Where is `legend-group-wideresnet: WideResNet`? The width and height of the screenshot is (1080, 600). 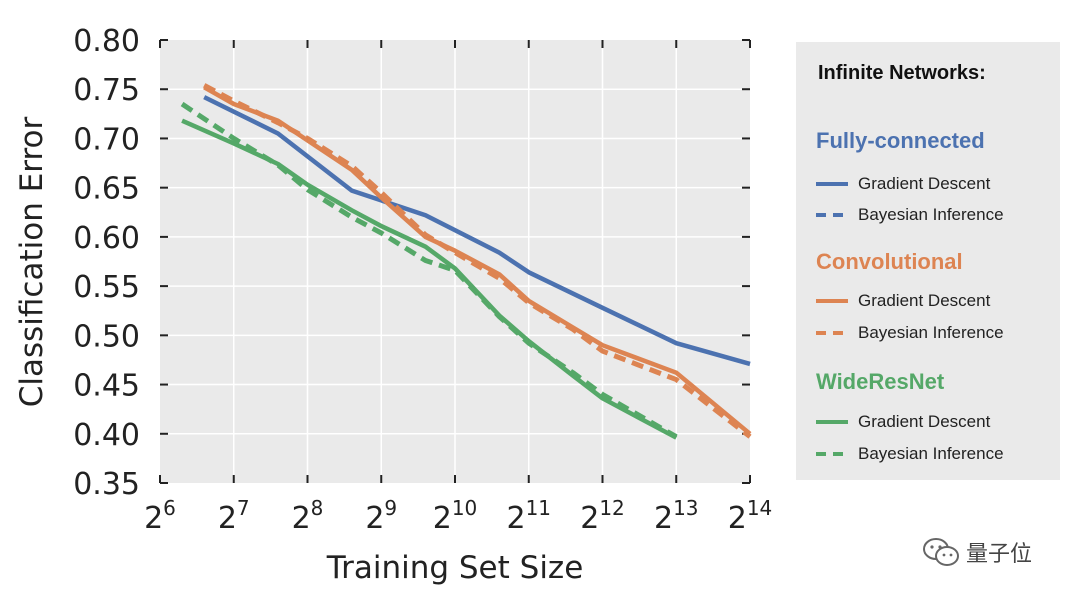 legend-group-wideresnet: WideResNet is located at coordinates (880, 382).